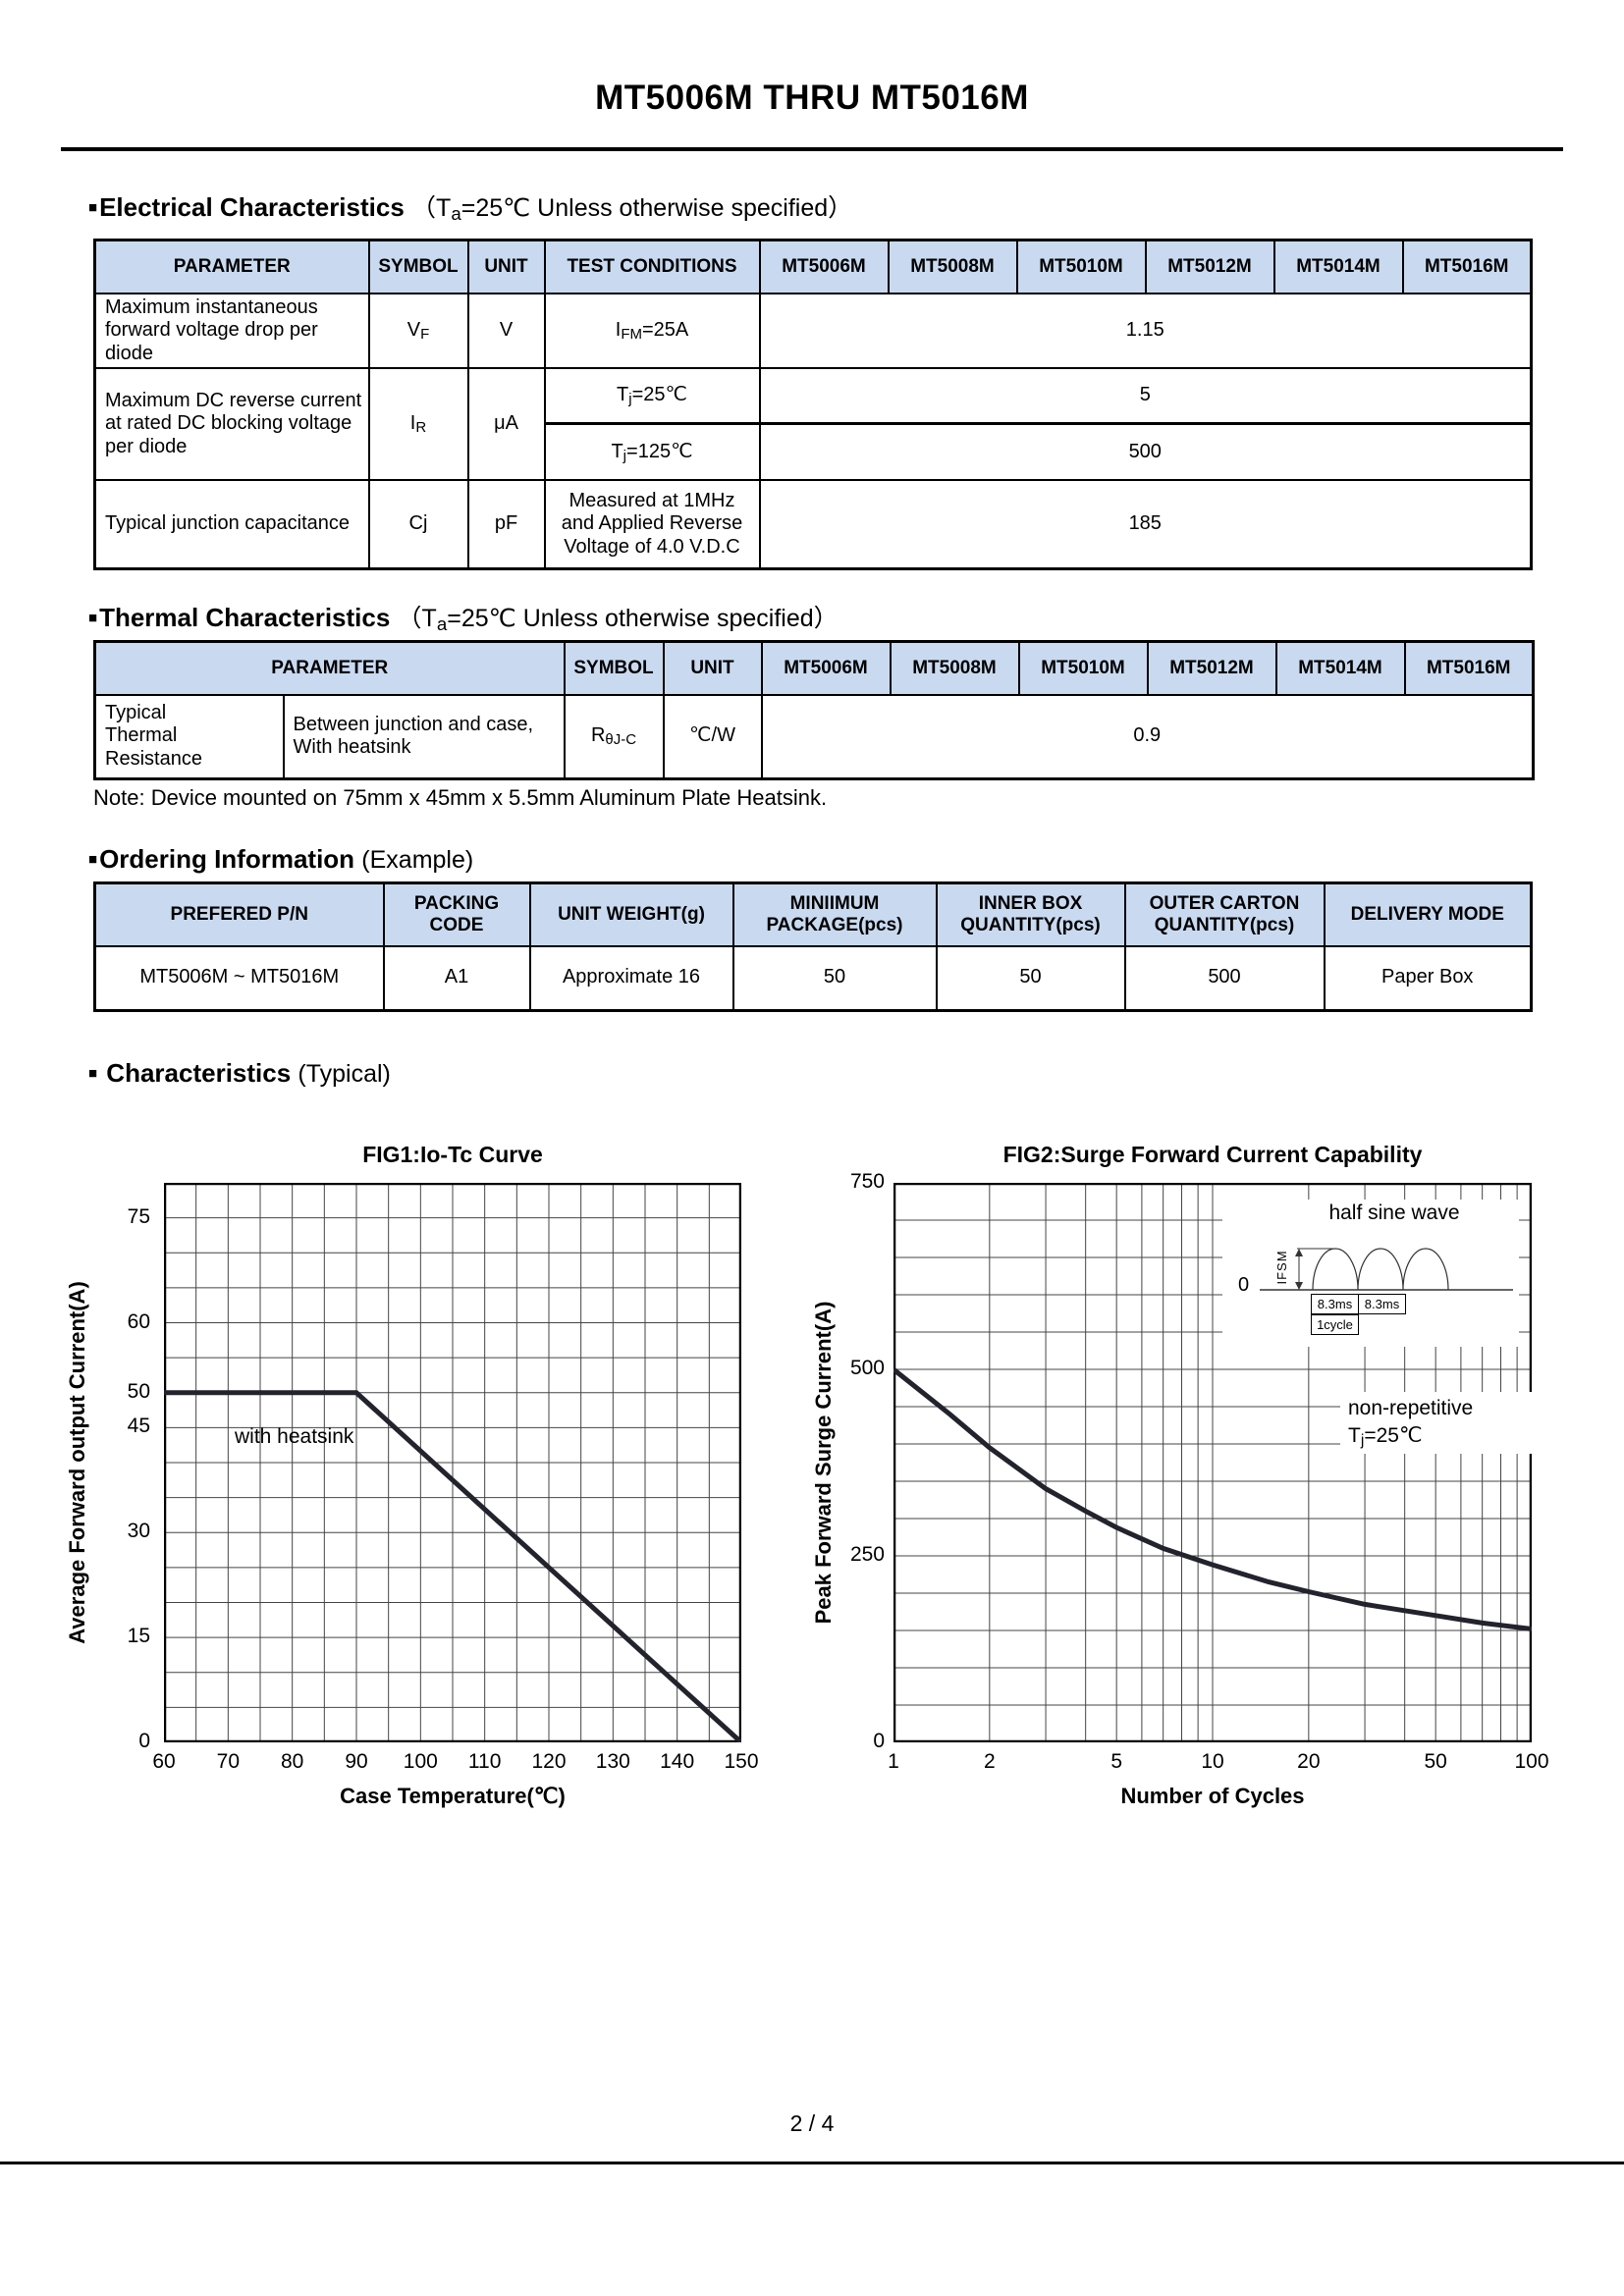  Describe the element at coordinates (1469, 668) in the screenshot. I see `col-header-model: MT5016M` at that location.